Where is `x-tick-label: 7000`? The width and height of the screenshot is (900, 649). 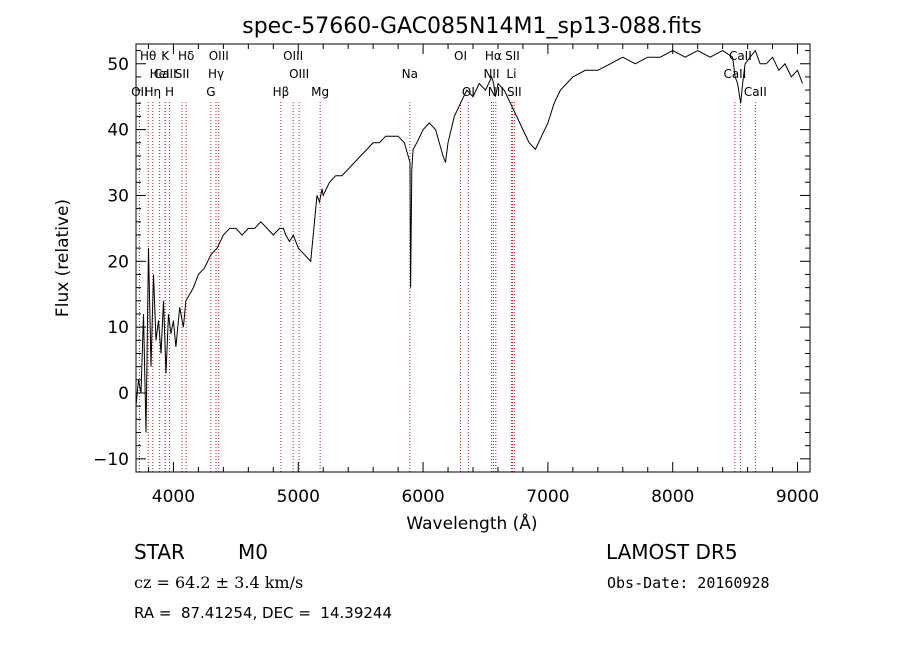 x-tick-label: 7000 is located at coordinates (547, 497).